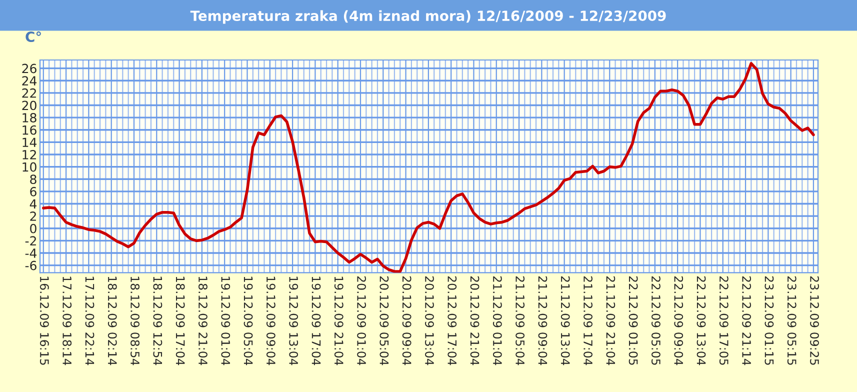 The width and height of the screenshot is (857, 392). I want to click on x-tick-label: 18.12.09 17:04, so click(180, 321).